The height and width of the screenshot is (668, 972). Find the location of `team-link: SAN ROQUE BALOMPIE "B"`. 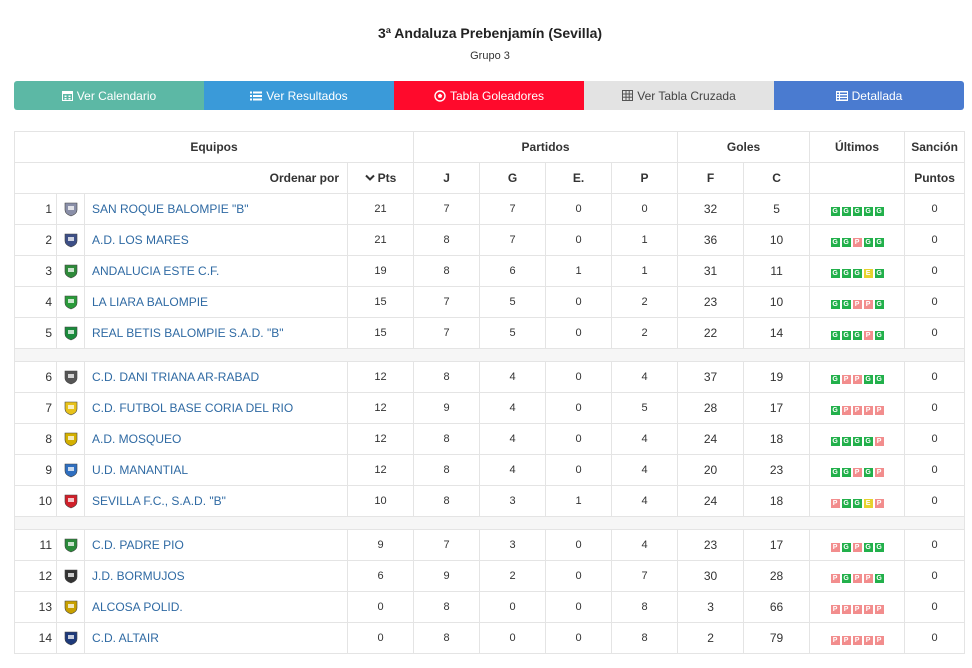

team-link: SAN ROQUE BALOMPIE "B" is located at coordinates (170, 209).